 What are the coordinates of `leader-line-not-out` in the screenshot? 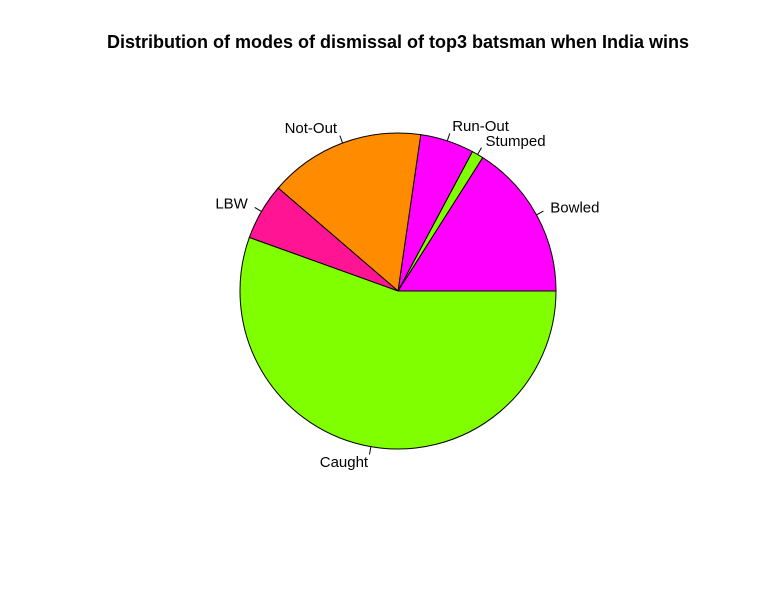 It's located at (341, 139).